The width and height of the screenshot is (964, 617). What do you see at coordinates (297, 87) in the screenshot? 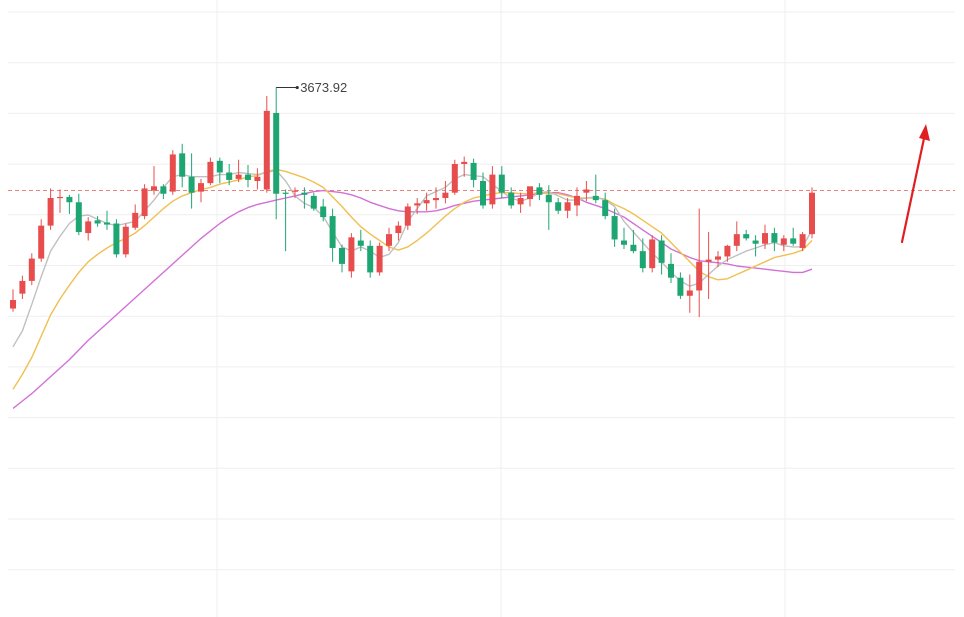
I see `annotation-dot` at bounding box center [297, 87].